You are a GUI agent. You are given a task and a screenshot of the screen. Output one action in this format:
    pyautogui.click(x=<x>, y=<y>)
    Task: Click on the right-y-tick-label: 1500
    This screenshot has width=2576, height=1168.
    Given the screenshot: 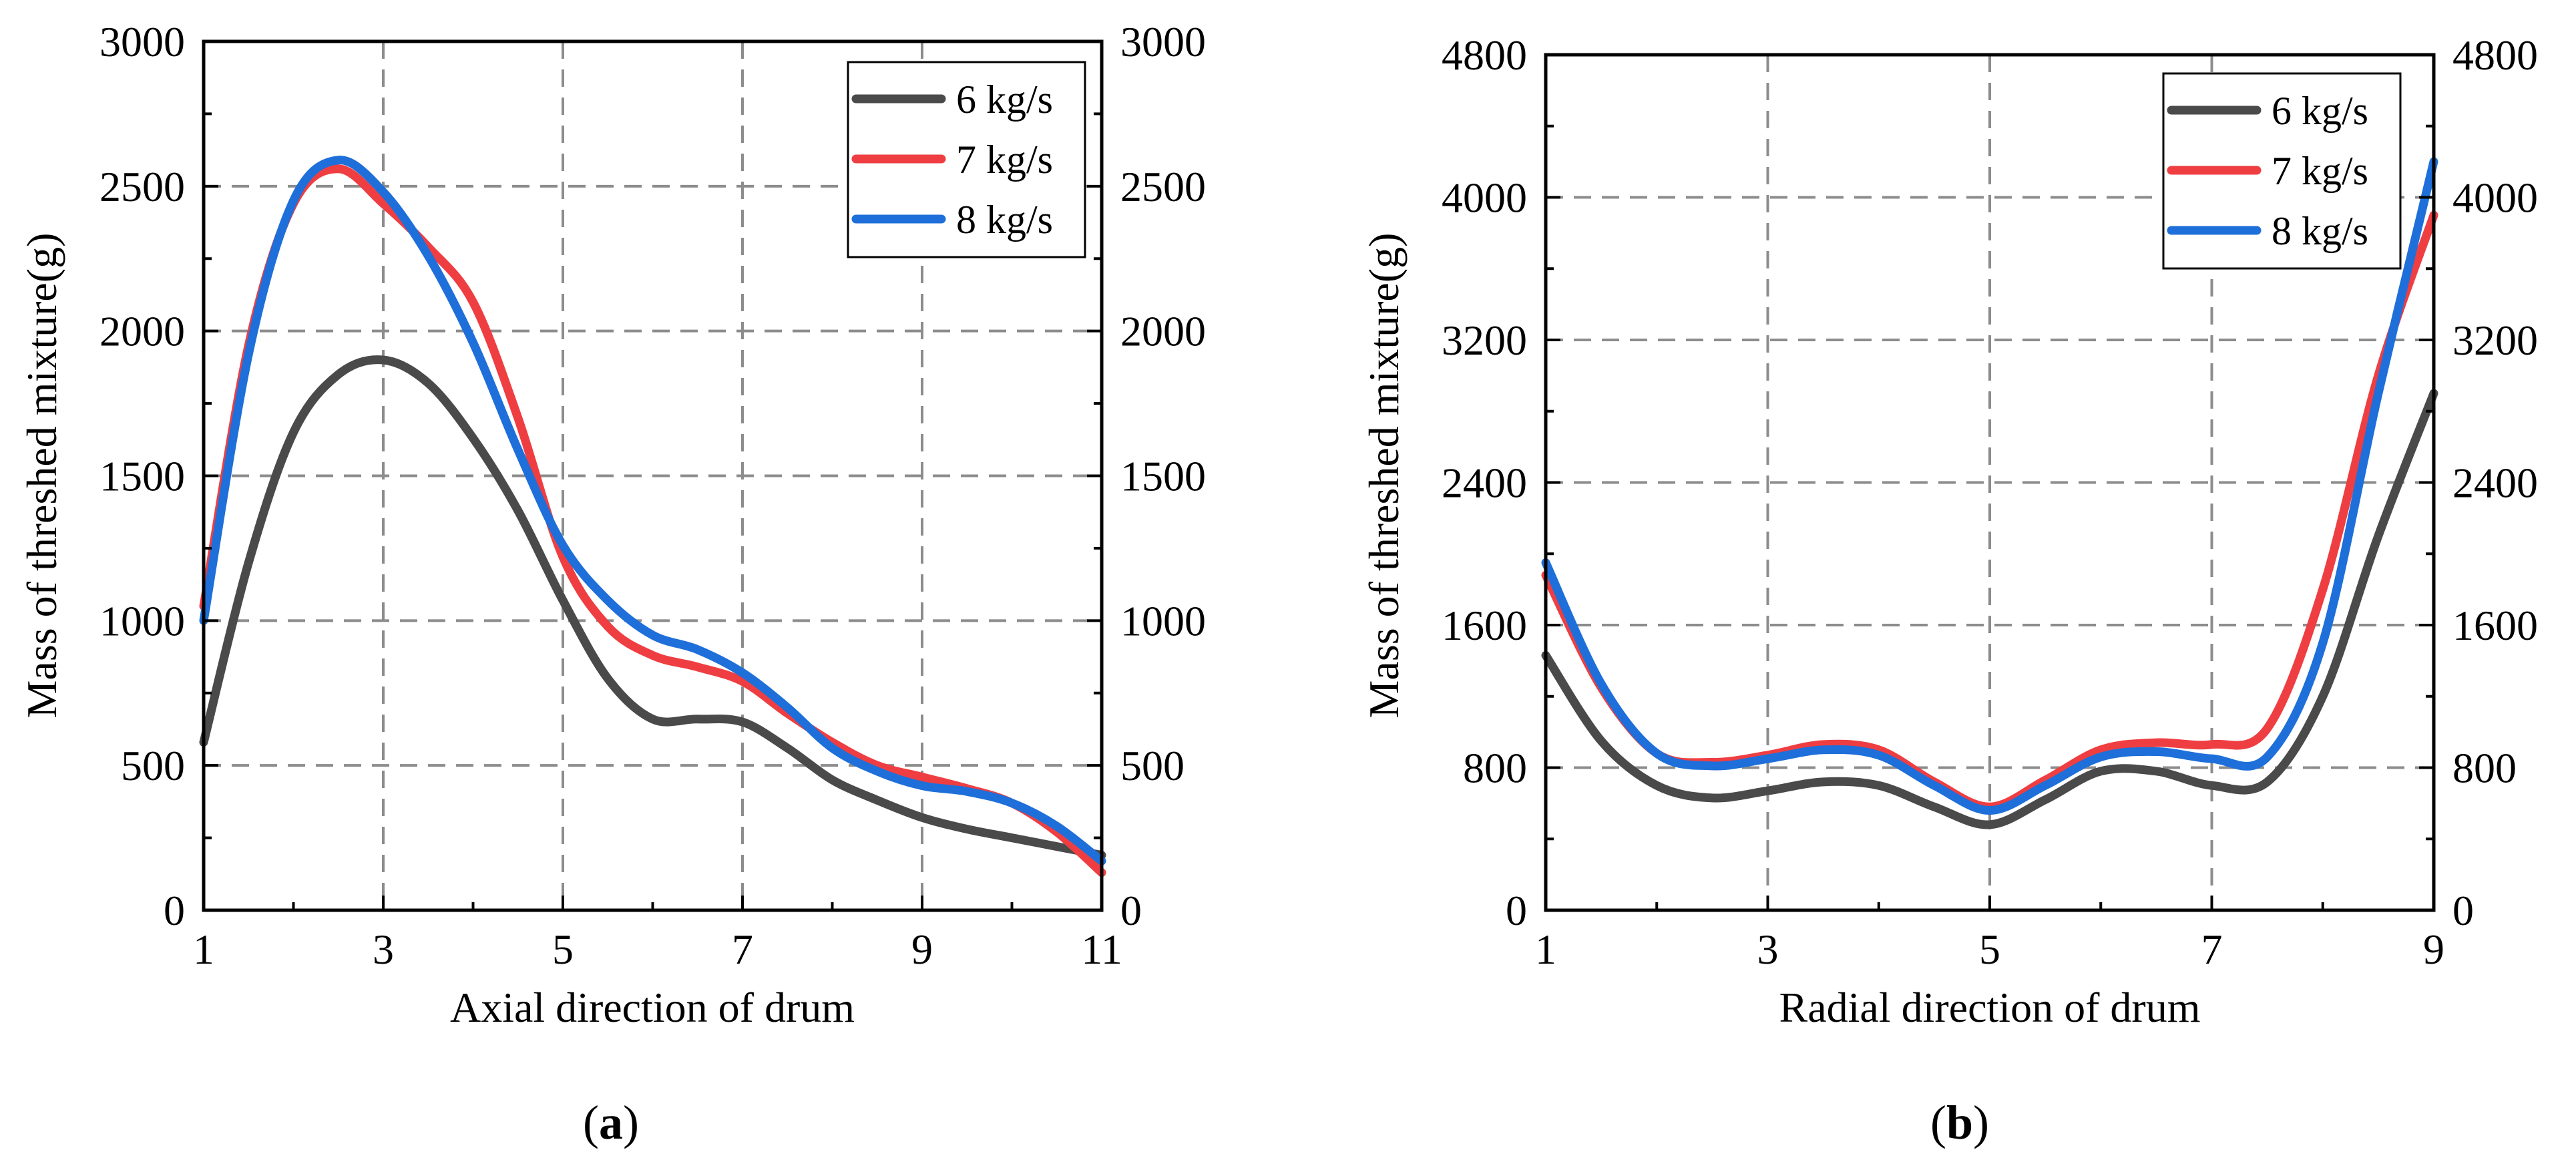 What is the action you would take?
    pyautogui.click(x=1163, y=477)
    